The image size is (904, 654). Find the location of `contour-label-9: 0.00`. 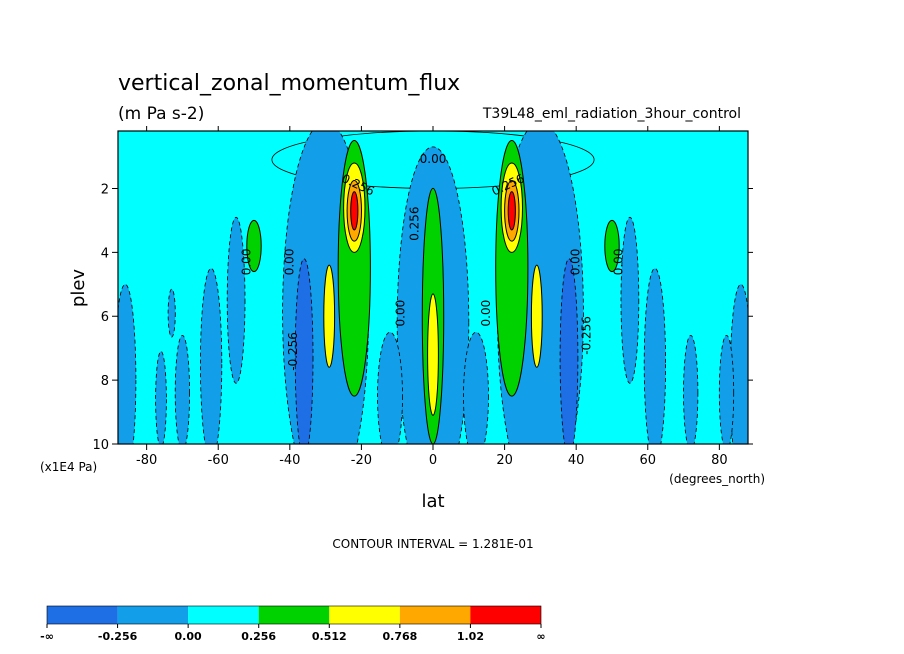

contour-label-9: 0.00 is located at coordinates (486, 313).